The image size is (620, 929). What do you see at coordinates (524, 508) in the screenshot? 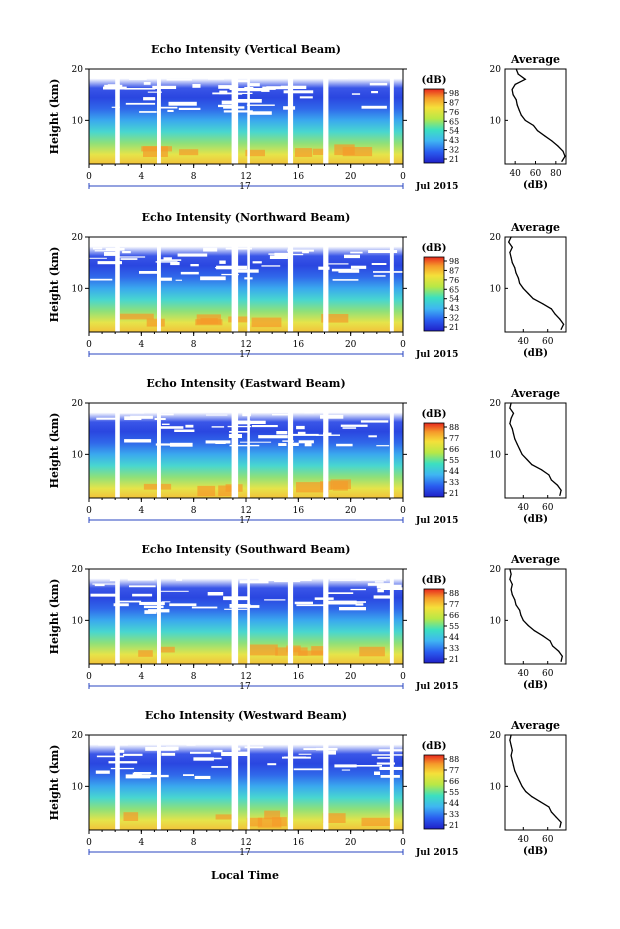
I see `avg-x-tick-label: 40` at bounding box center [524, 508].